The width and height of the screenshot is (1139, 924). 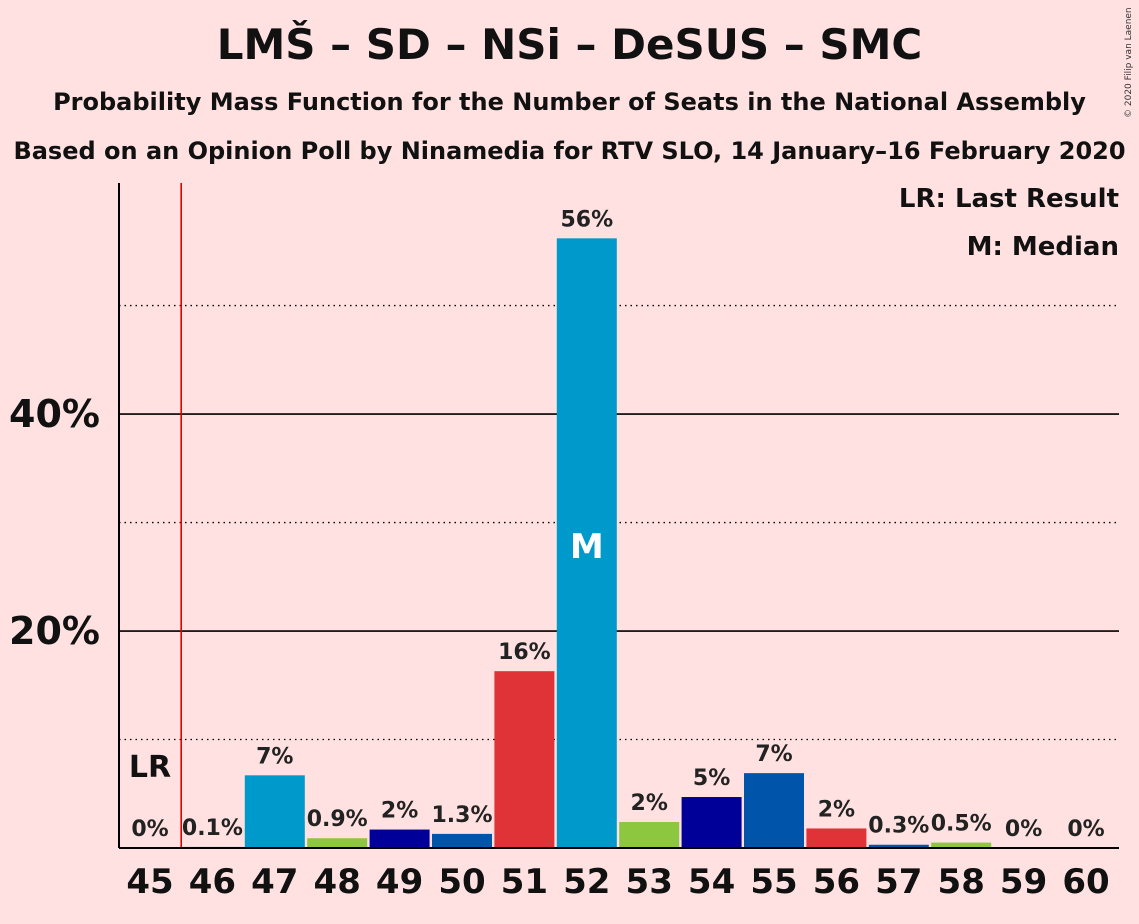 I want to click on data-label: 16%, so click(x=524, y=652).